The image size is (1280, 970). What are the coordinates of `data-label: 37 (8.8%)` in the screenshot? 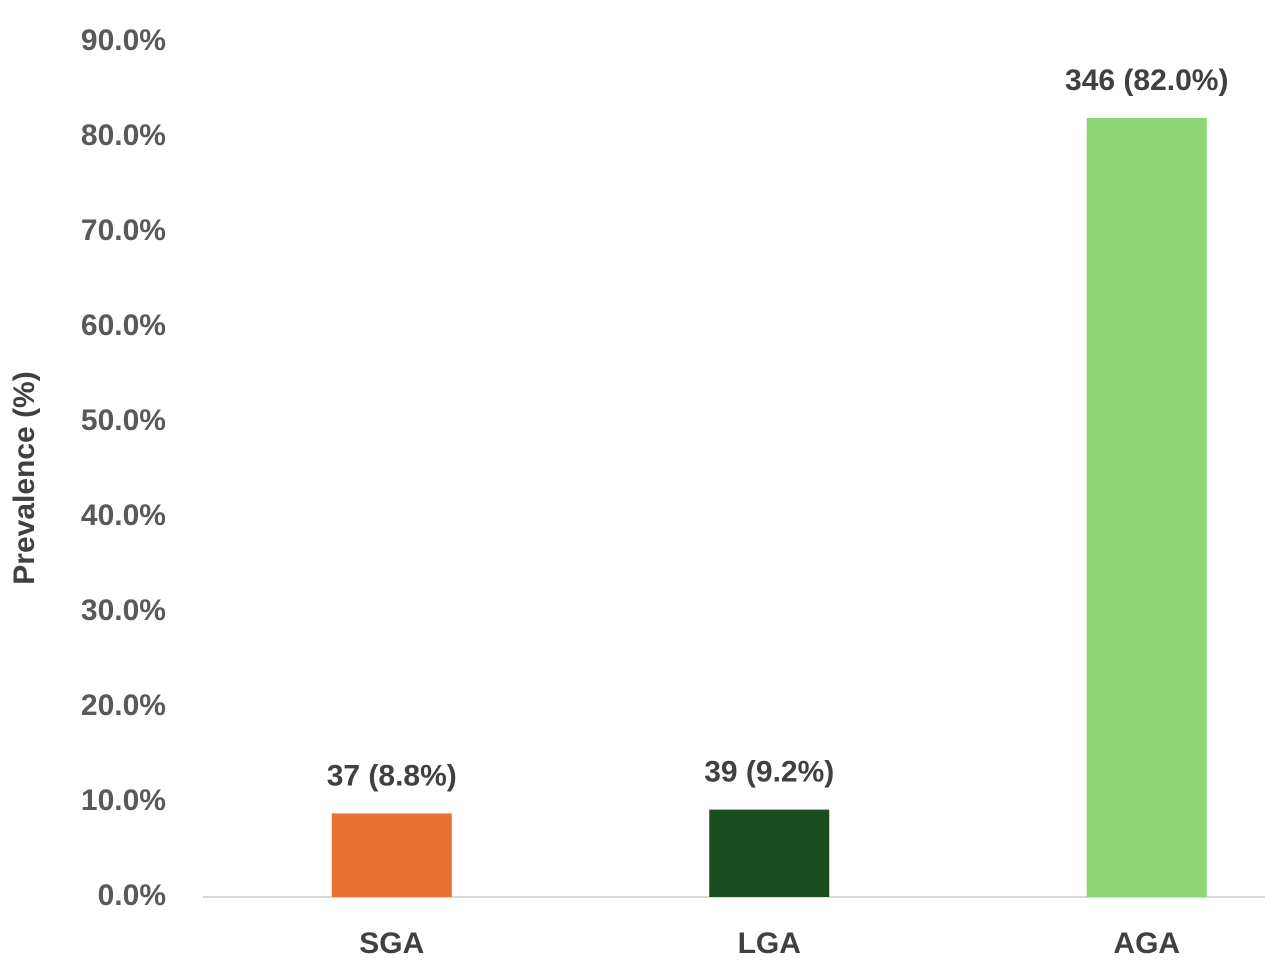 It's located at (392, 775).